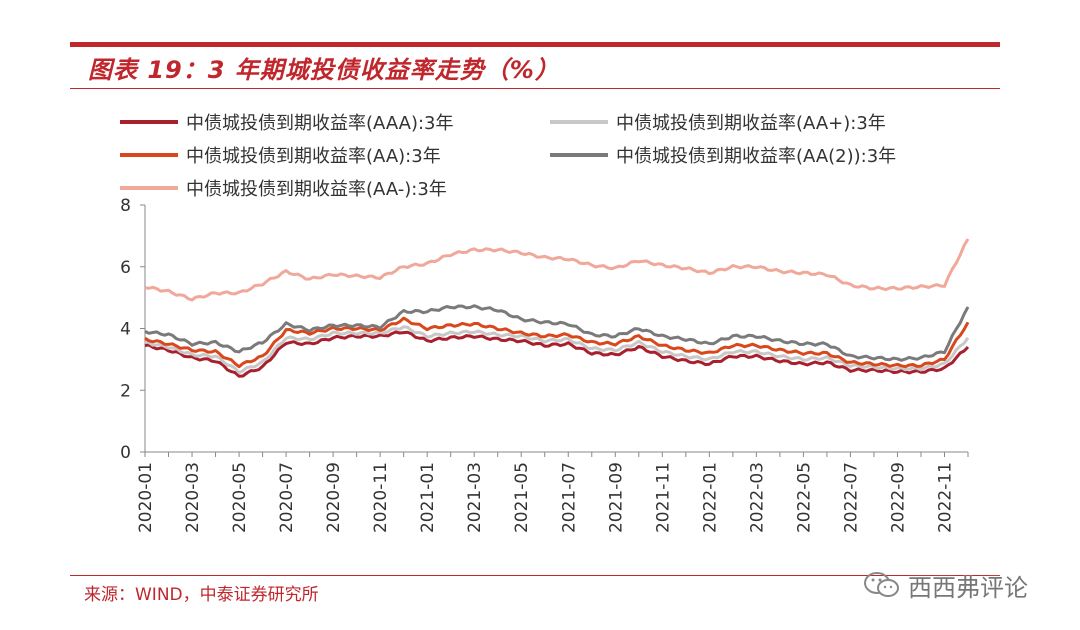 Image resolution: width=1080 pixels, height=630 pixels. I want to click on x-tick-label: 2022-05, so click(804, 497).